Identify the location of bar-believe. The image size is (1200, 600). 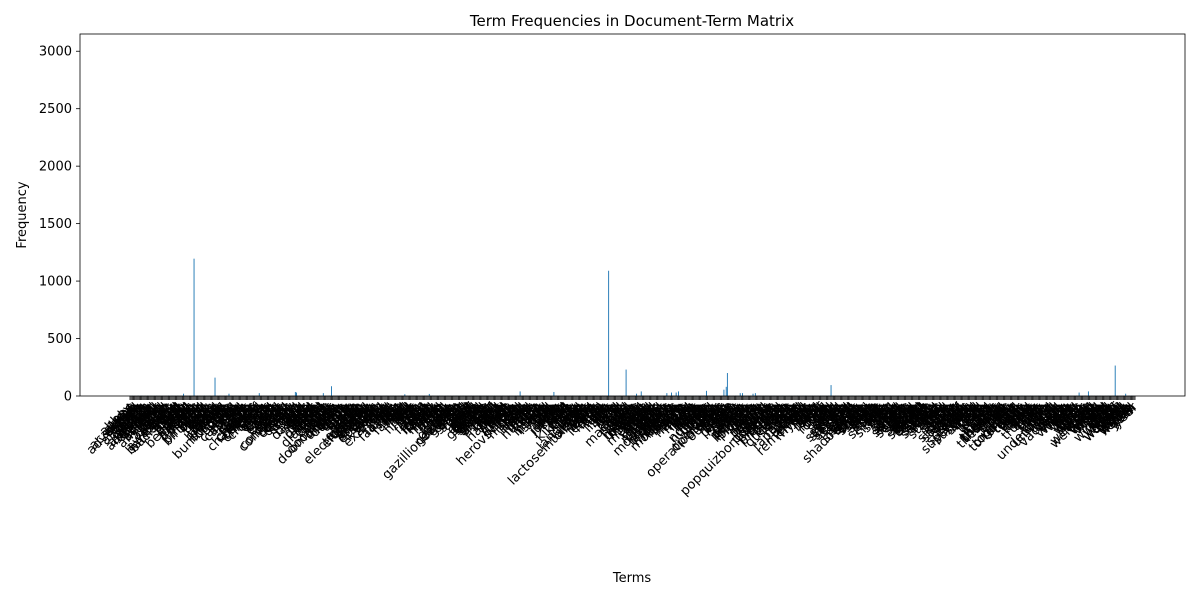
(194, 327).